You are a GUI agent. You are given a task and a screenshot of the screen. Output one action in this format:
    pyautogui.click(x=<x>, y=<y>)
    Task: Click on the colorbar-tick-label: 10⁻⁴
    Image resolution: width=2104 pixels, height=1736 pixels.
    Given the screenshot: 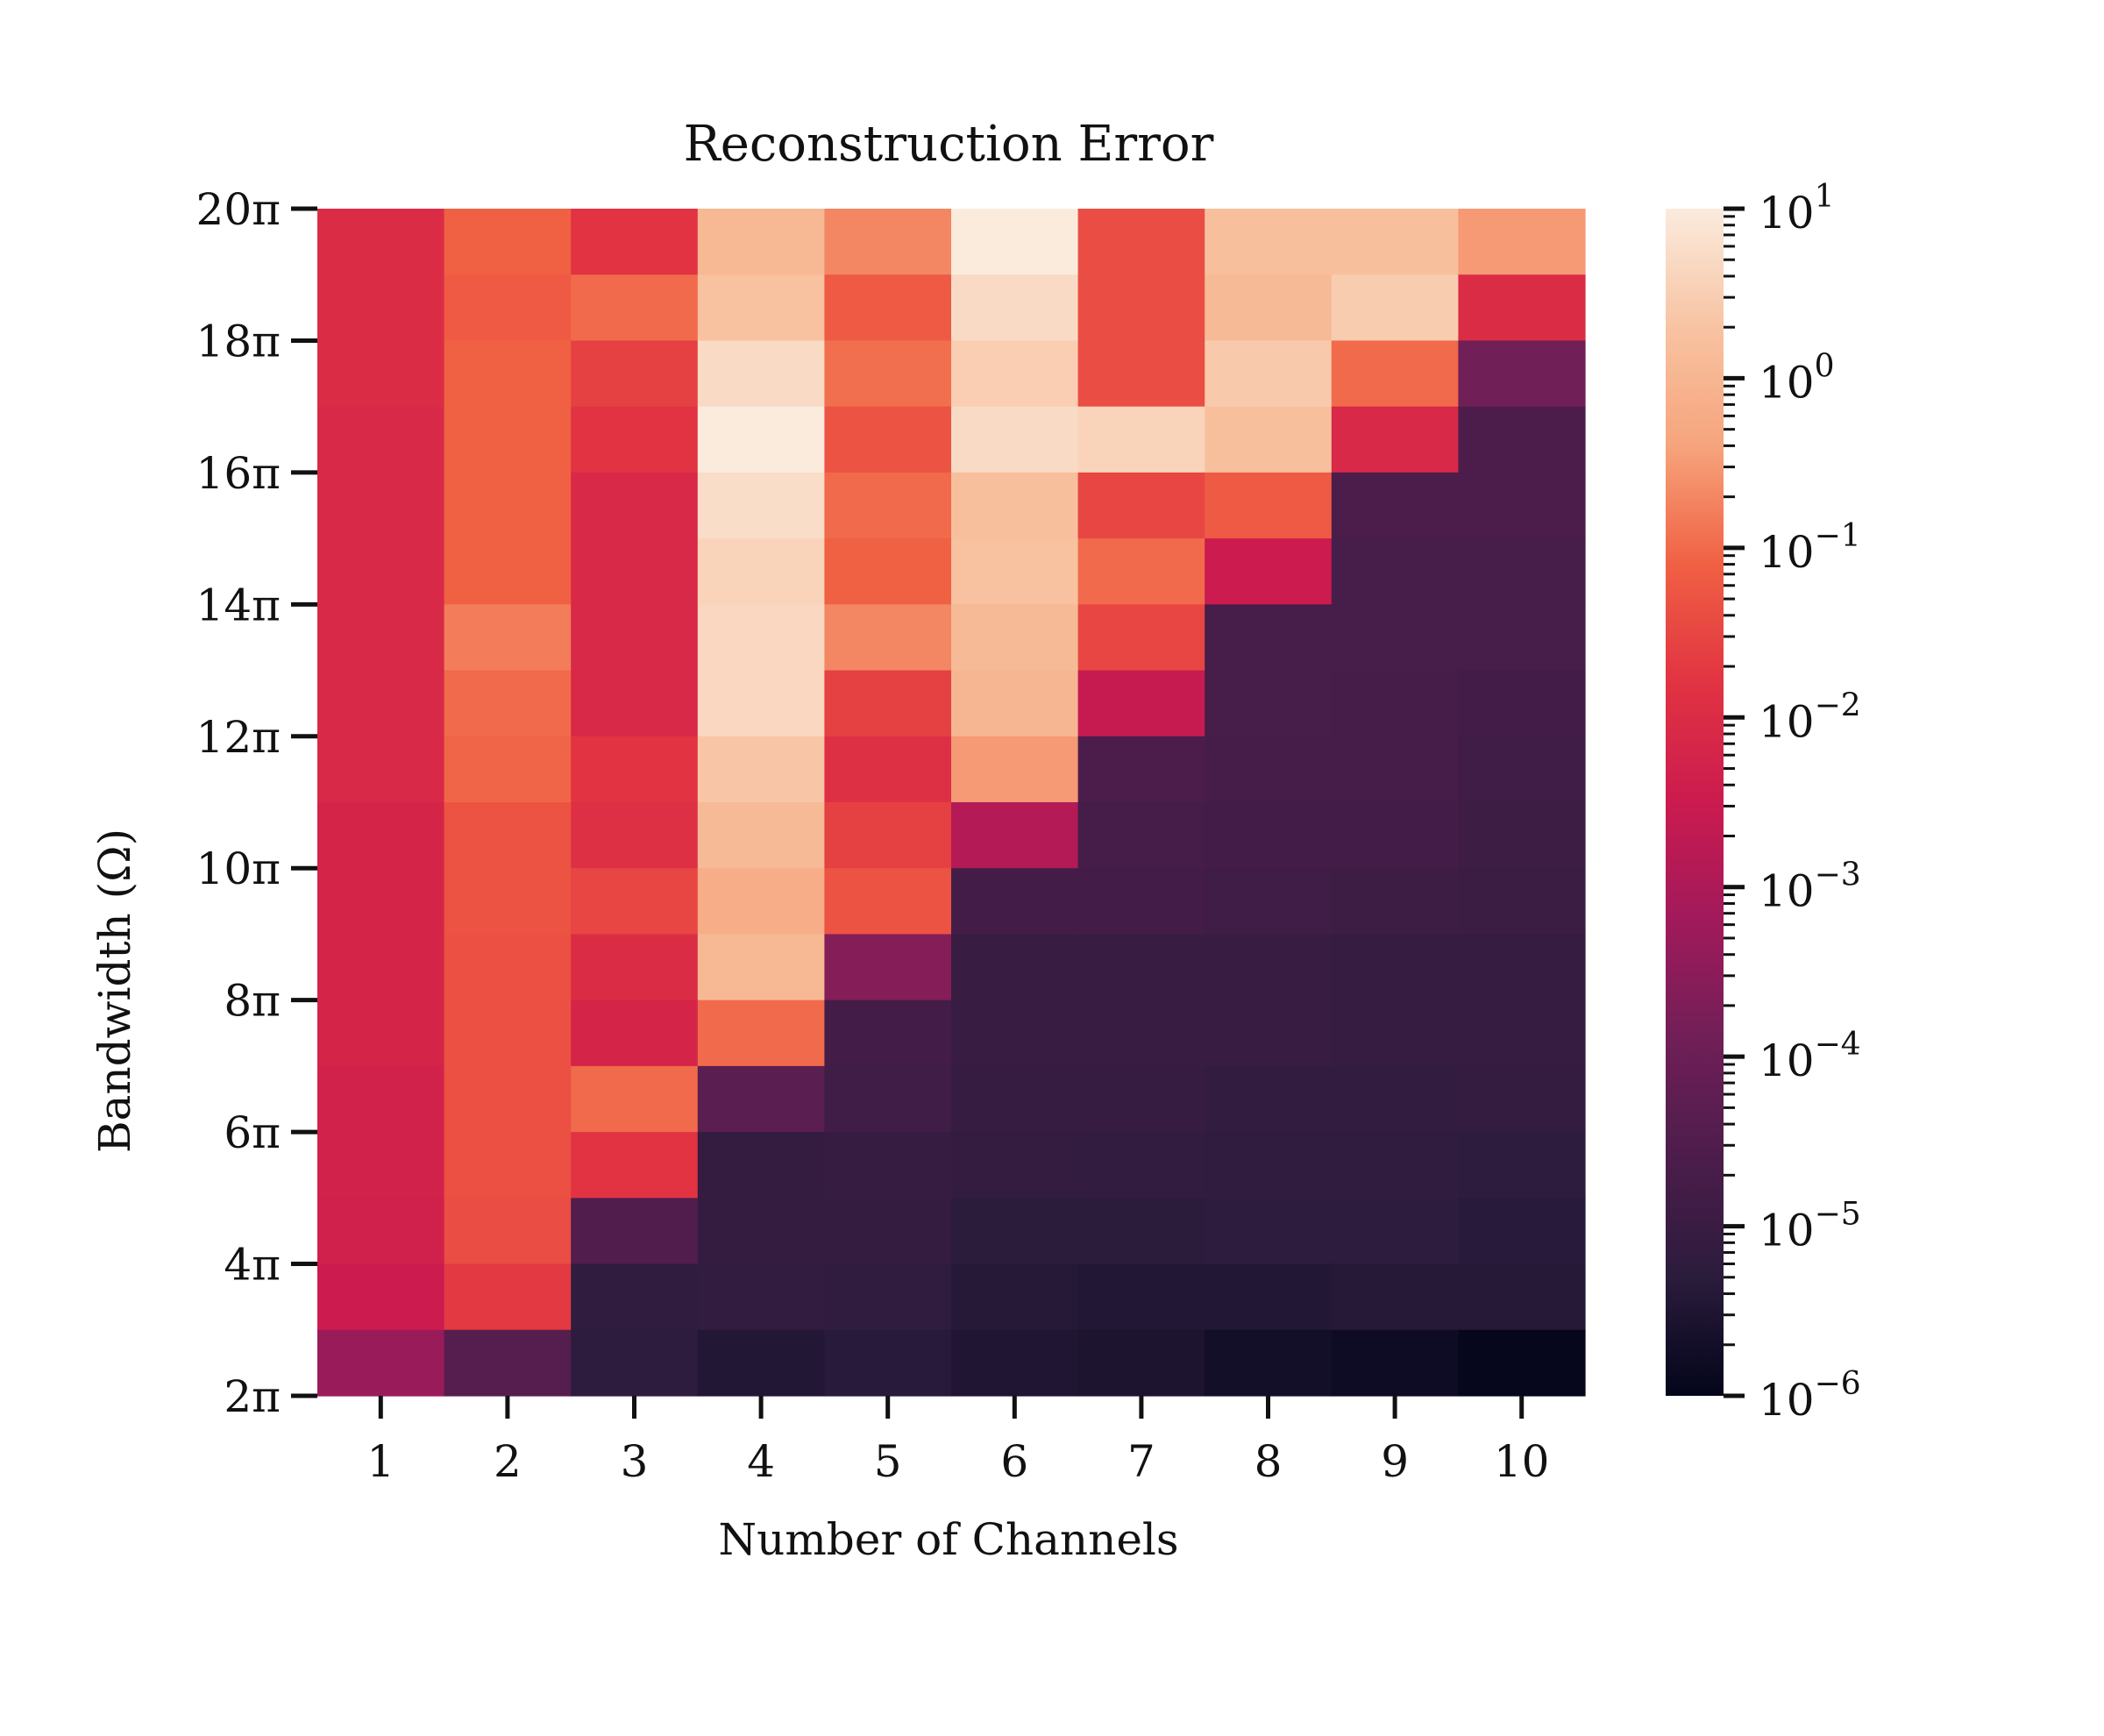 What is the action you would take?
    pyautogui.click(x=1810, y=1056)
    